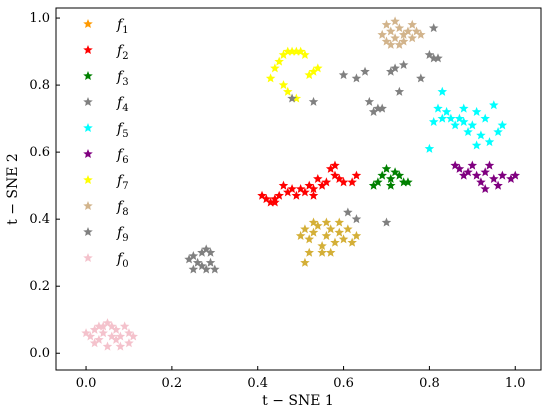  I want to click on series-f5, so click(466, 119).